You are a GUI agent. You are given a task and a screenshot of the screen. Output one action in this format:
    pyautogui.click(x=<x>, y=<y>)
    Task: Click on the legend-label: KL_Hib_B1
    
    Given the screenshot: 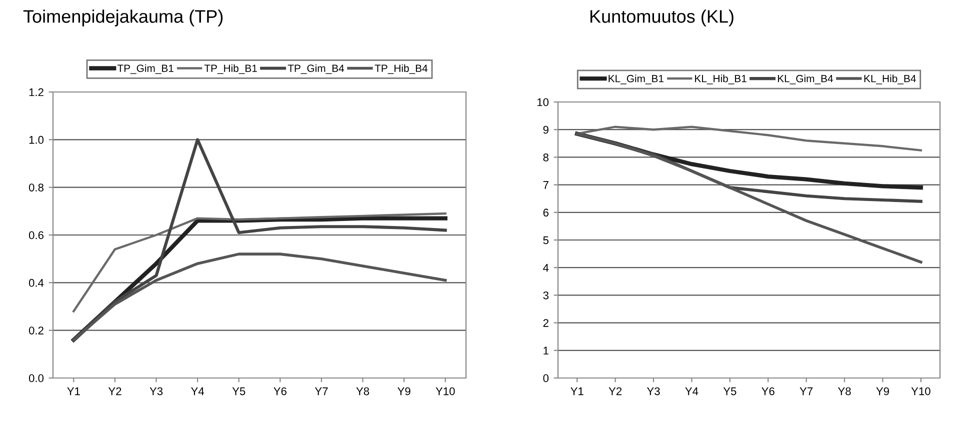 What is the action you would take?
    pyautogui.click(x=720, y=79)
    